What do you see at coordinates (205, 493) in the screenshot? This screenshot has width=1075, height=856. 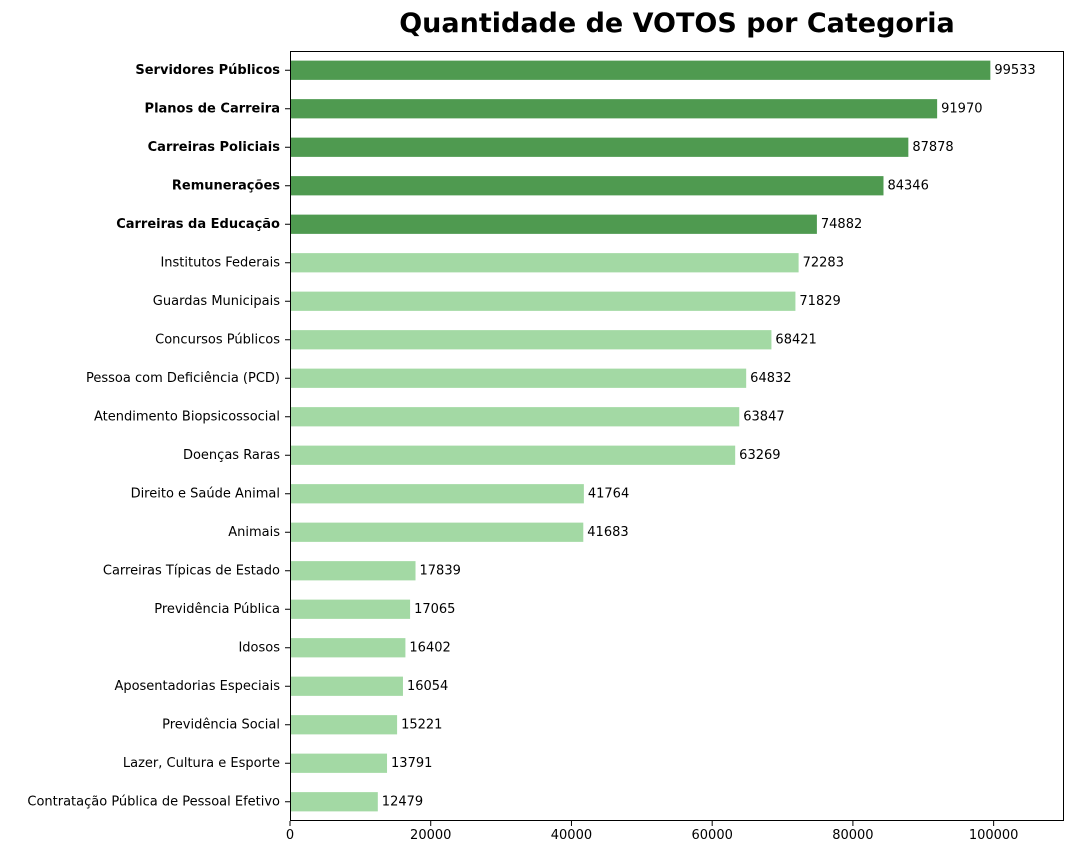 I see `category-label: Direito e Saúde Animal` at bounding box center [205, 493].